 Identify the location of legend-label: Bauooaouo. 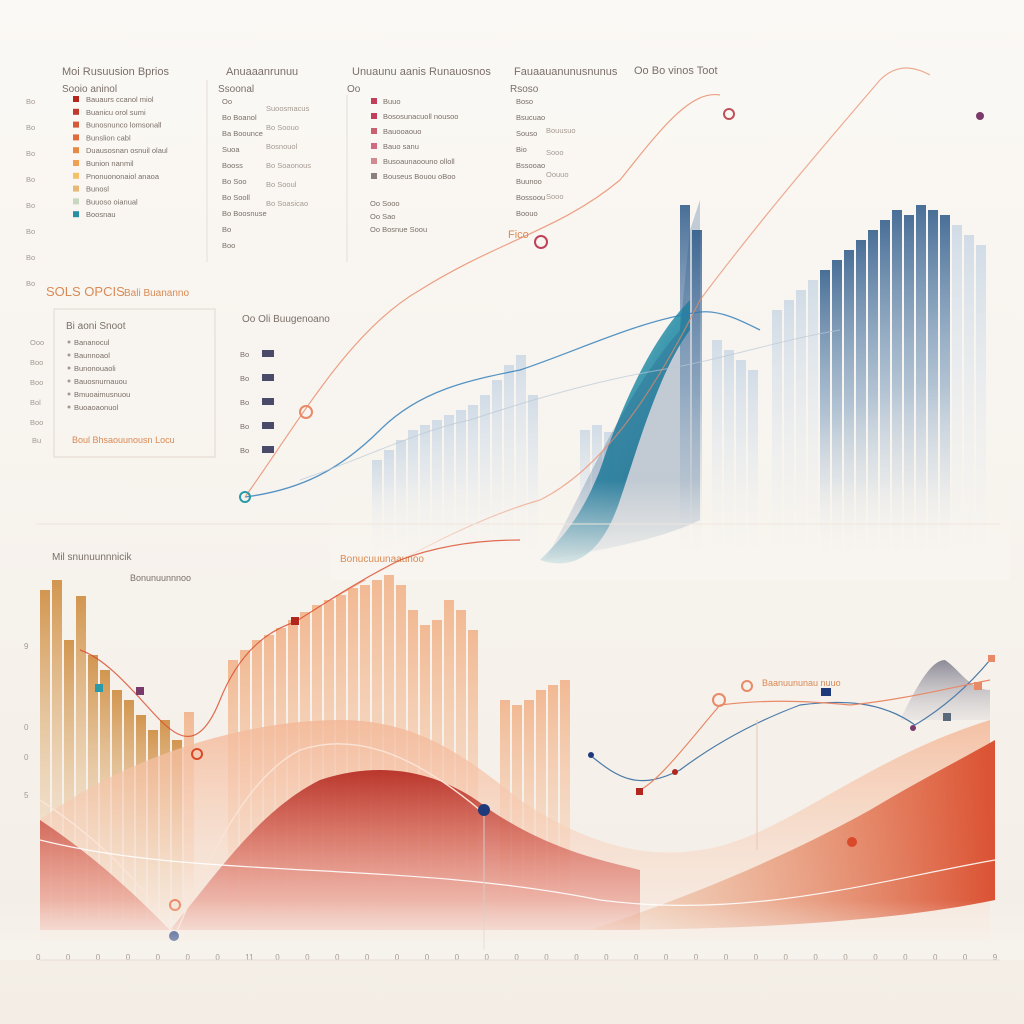
(402, 131).